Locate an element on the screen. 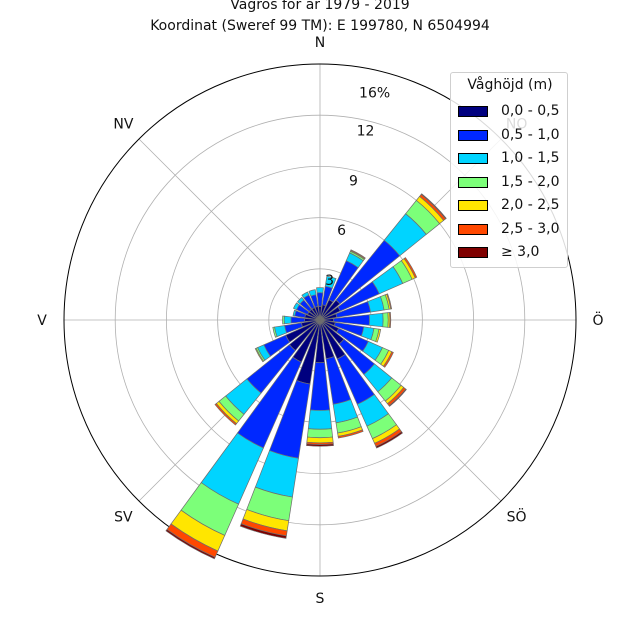 The height and width of the screenshot is (640, 640). legend-label: 0,5 - 1,0 is located at coordinates (530, 134).